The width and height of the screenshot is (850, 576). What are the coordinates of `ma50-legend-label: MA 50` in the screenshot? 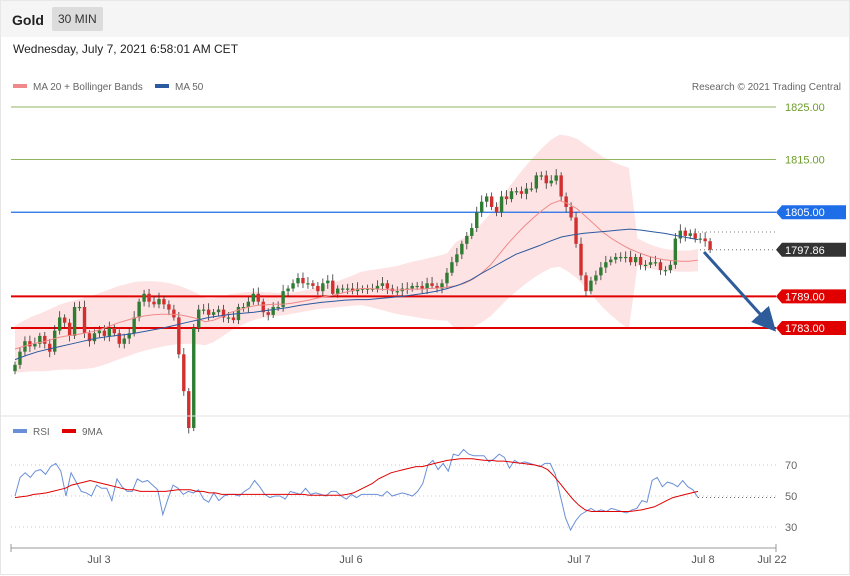 It's located at (189, 87).